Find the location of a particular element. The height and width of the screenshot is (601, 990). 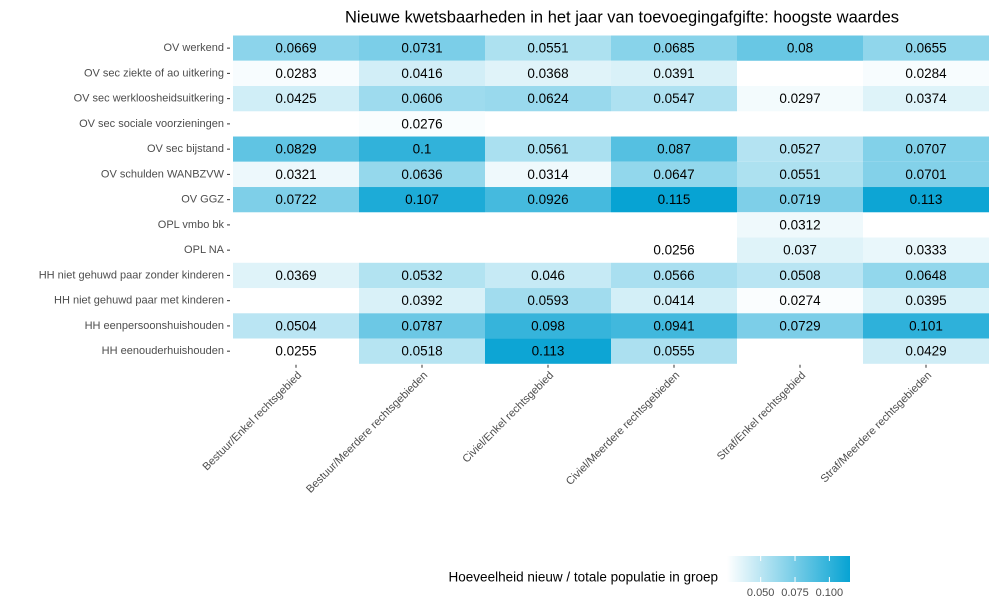

cell-label: 0.0941 is located at coordinates (673, 325).